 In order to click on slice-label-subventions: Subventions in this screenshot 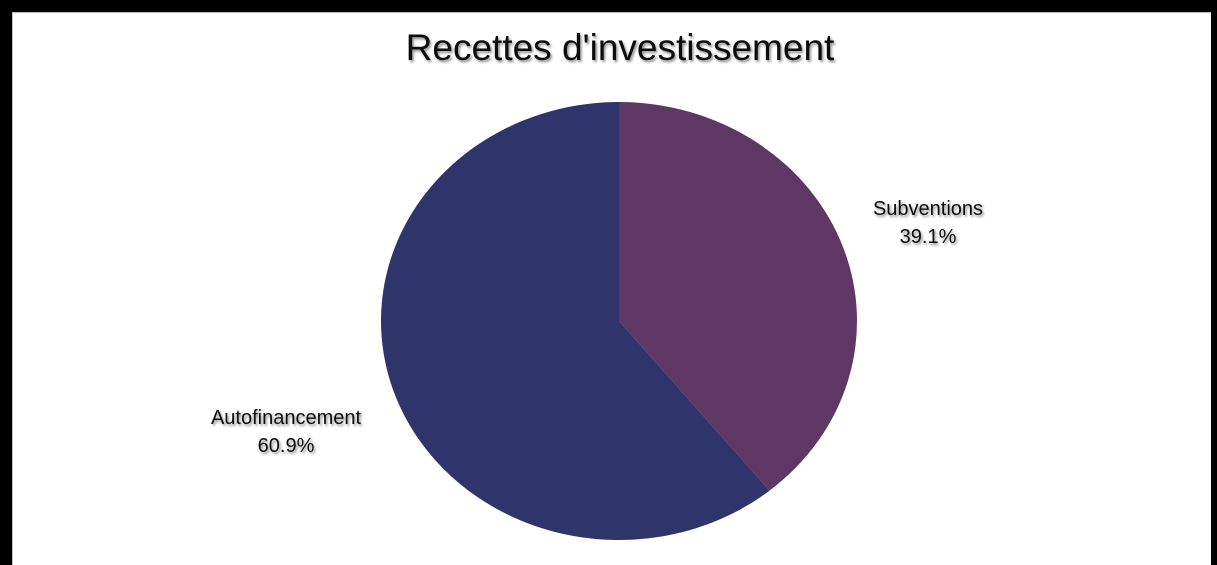, I will do `click(928, 209)`.